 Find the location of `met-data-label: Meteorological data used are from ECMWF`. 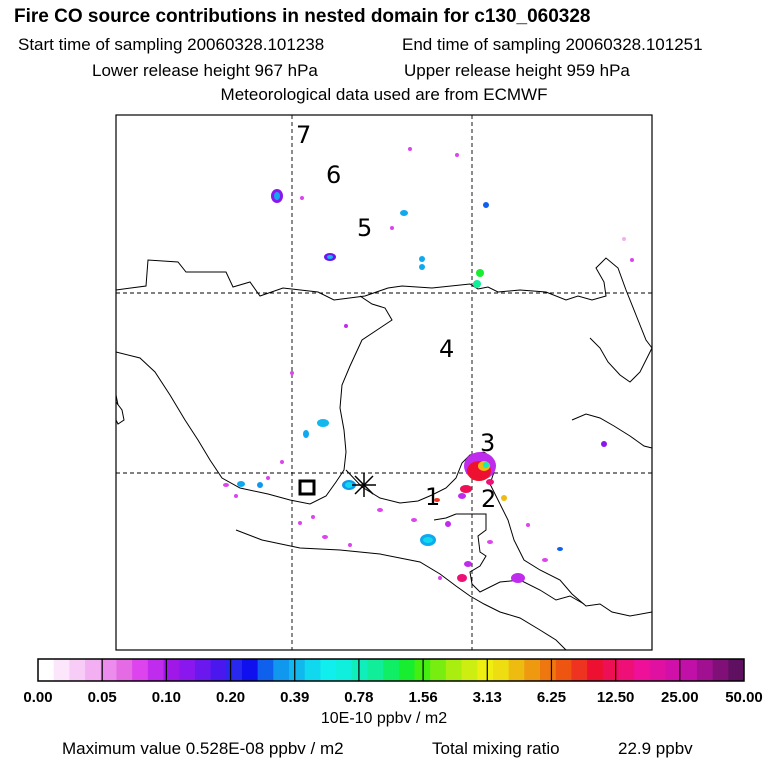

met-data-label: Meteorological data used are from ECMWF is located at coordinates (384, 94).